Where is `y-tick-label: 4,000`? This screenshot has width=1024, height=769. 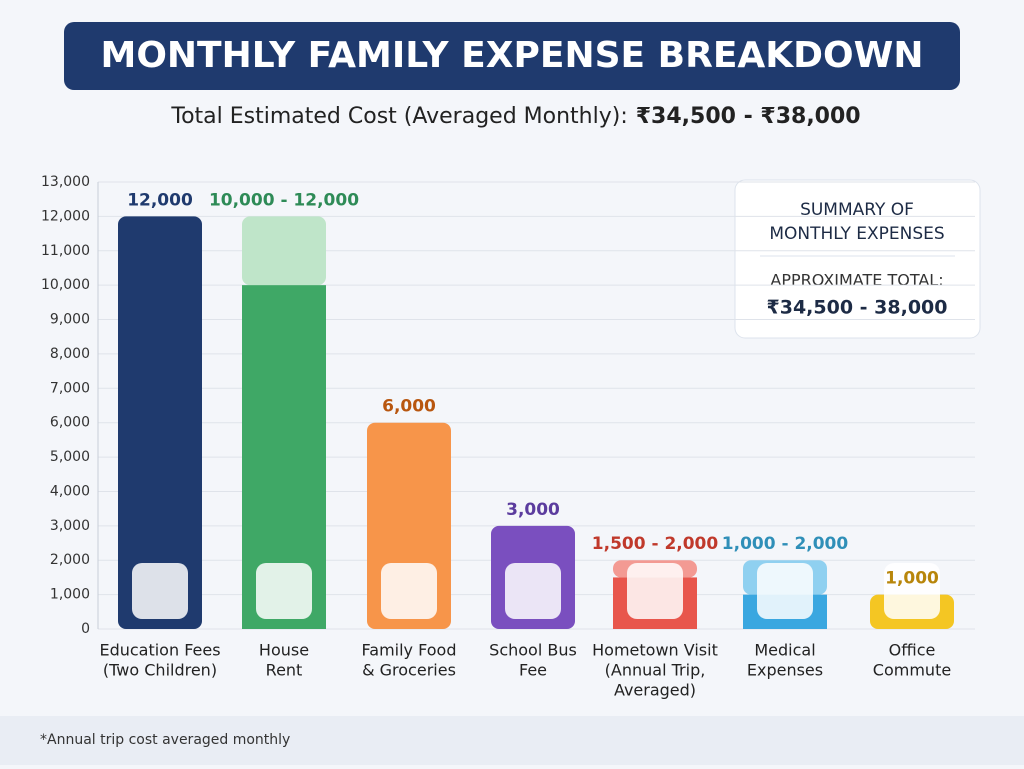 y-tick-label: 4,000 is located at coordinates (70, 491).